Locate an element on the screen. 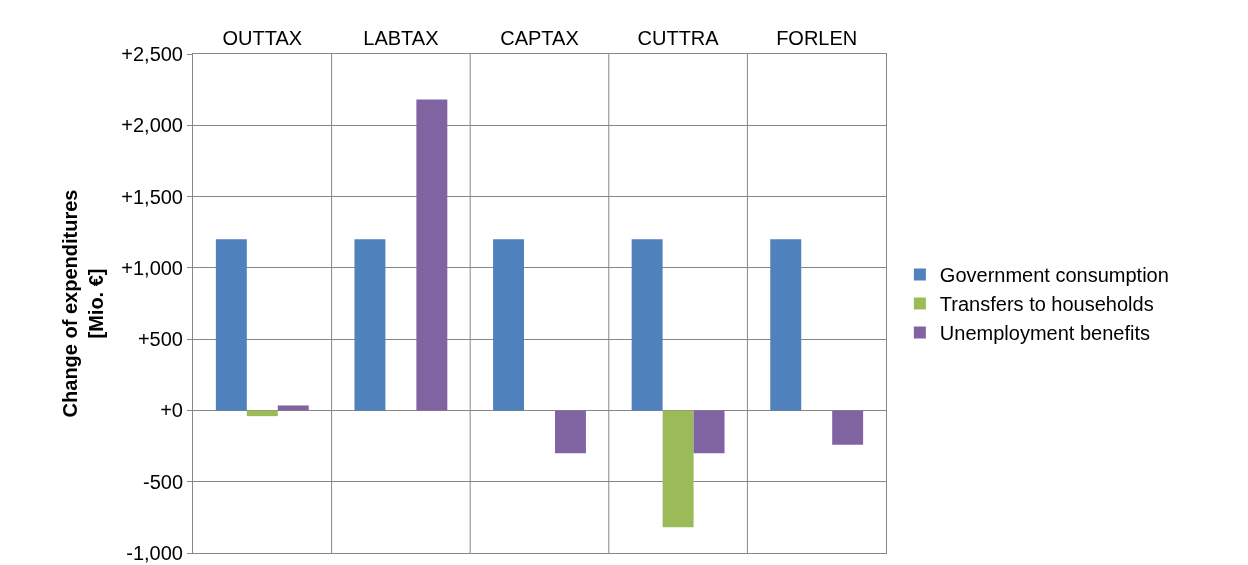 The width and height of the screenshot is (1248, 565). x-tick-label: CAPTAX is located at coordinates (539, 38).